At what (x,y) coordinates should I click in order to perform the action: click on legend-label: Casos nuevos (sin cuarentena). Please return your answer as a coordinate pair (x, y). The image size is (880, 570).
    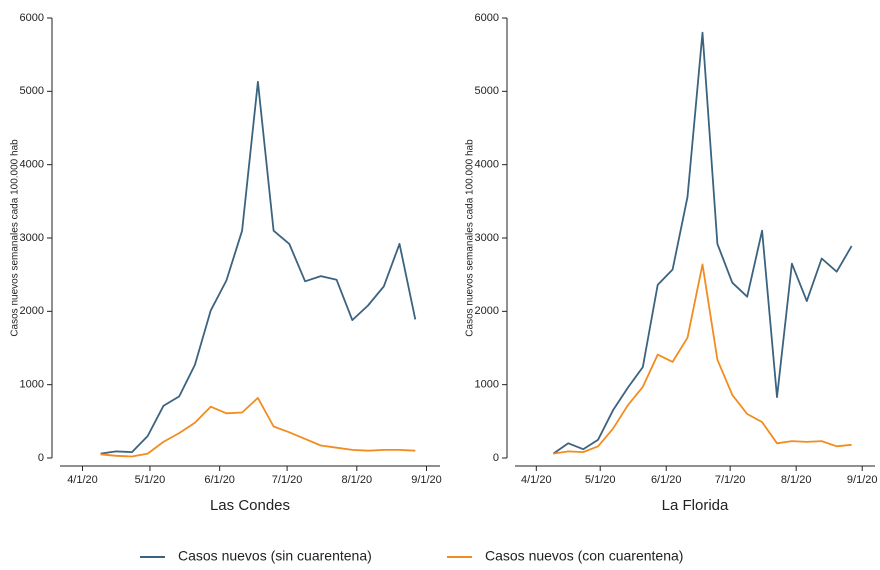
    Looking at the image, I should click on (275, 556).